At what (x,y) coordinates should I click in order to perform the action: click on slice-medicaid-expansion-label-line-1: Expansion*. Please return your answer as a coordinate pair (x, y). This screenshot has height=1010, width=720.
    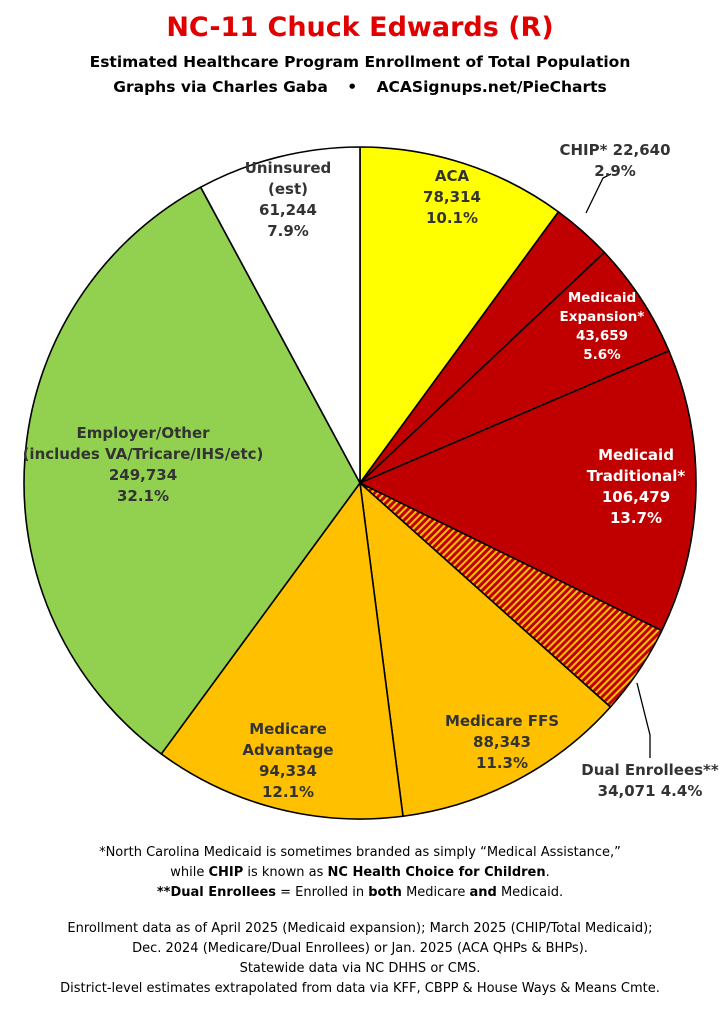
    Looking at the image, I should click on (602, 317).